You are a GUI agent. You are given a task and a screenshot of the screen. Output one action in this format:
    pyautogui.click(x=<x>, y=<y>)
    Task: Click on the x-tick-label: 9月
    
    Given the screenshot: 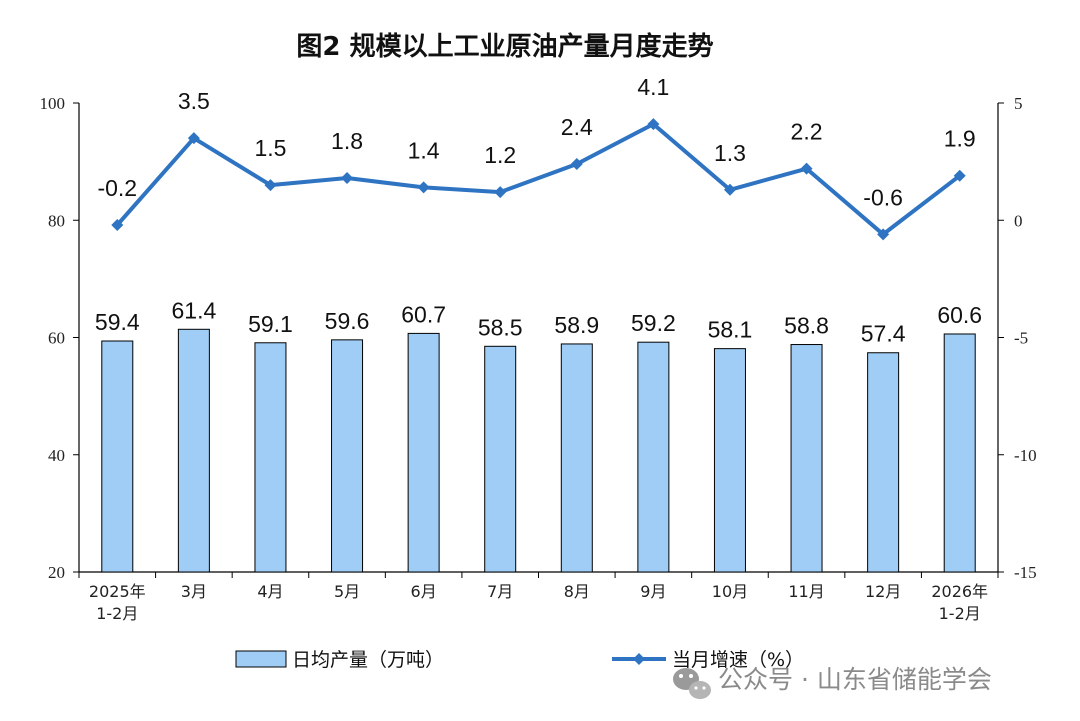 What is the action you would take?
    pyautogui.click(x=653, y=591)
    